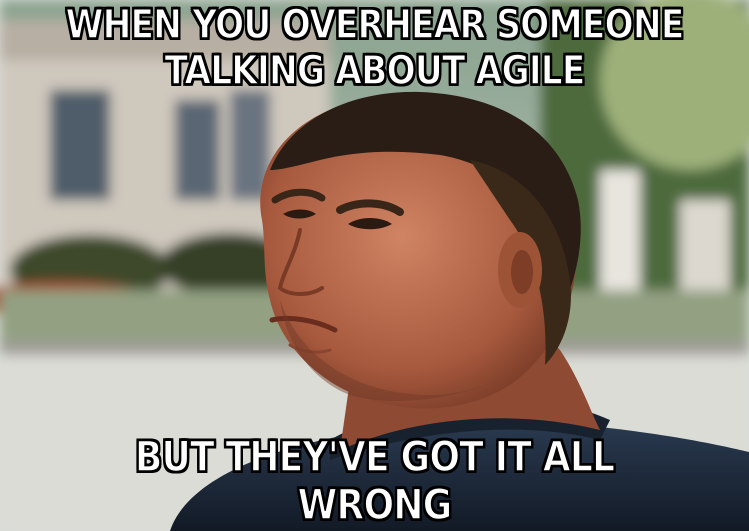 This screenshot has width=749, height=531. Describe the element at coordinates (370, 224) in the screenshot. I see `right-eye` at that location.